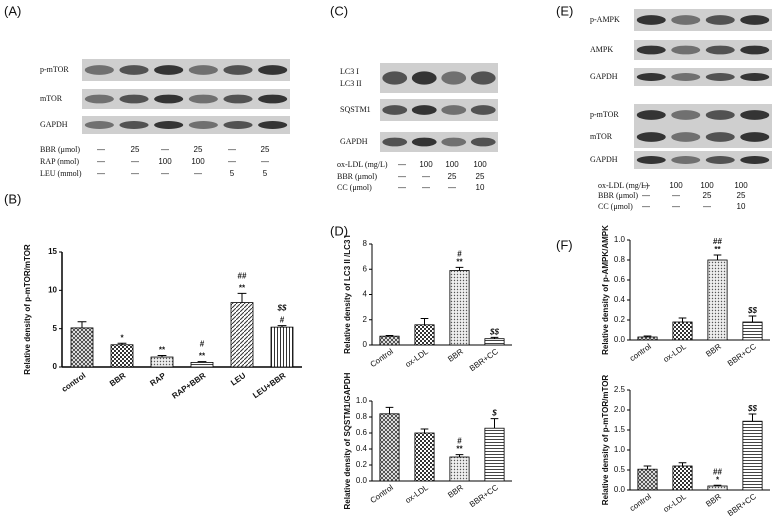  Describe the element at coordinates (362, 464) in the screenshot. I see `y-tick-label: 0.2` at that location.